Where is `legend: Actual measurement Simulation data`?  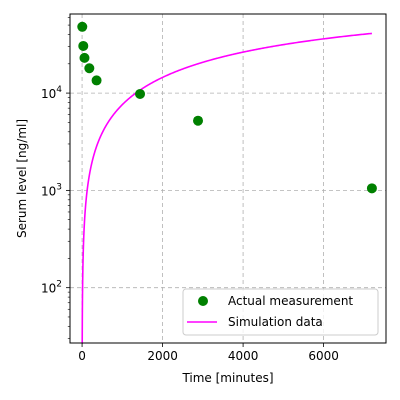
legend: Actual measurement Simulation data is located at coordinates (280, 312).